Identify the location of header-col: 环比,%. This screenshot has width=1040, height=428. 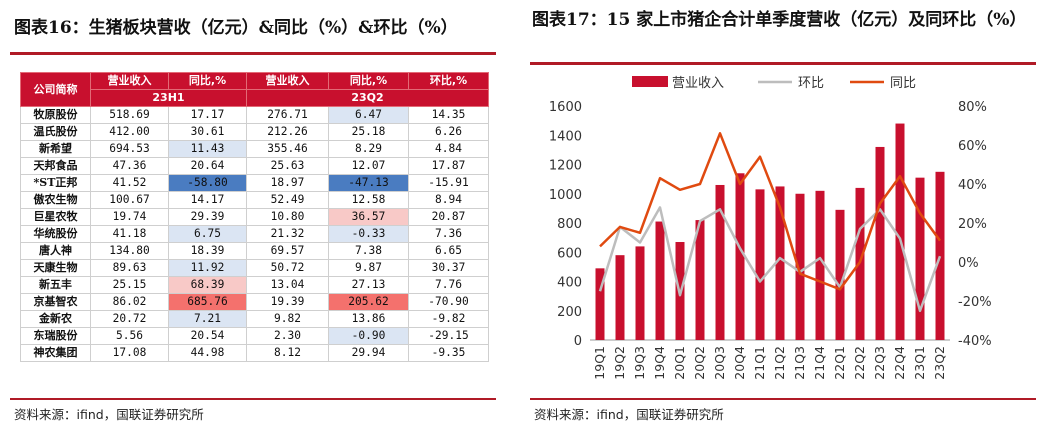
(448, 81).